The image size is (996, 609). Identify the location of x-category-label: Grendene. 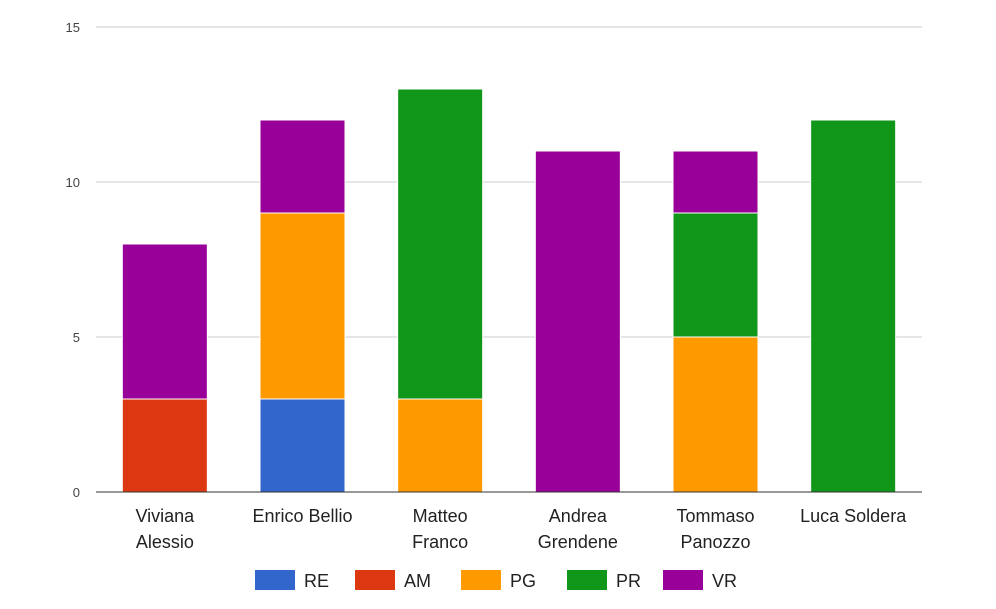
(578, 542).